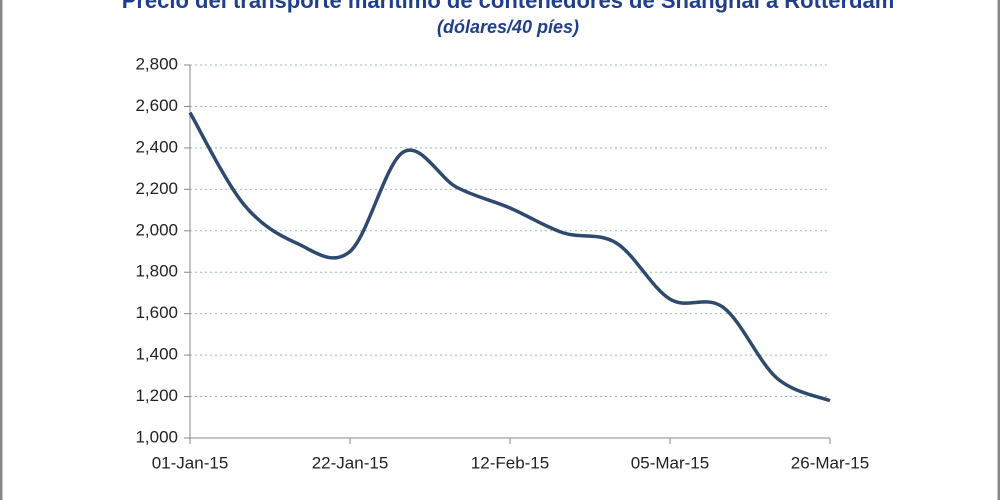  What do you see at coordinates (190, 462) in the screenshot?
I see `x-tick-label: 01-Jan-15` at bounding box center [190, 462].